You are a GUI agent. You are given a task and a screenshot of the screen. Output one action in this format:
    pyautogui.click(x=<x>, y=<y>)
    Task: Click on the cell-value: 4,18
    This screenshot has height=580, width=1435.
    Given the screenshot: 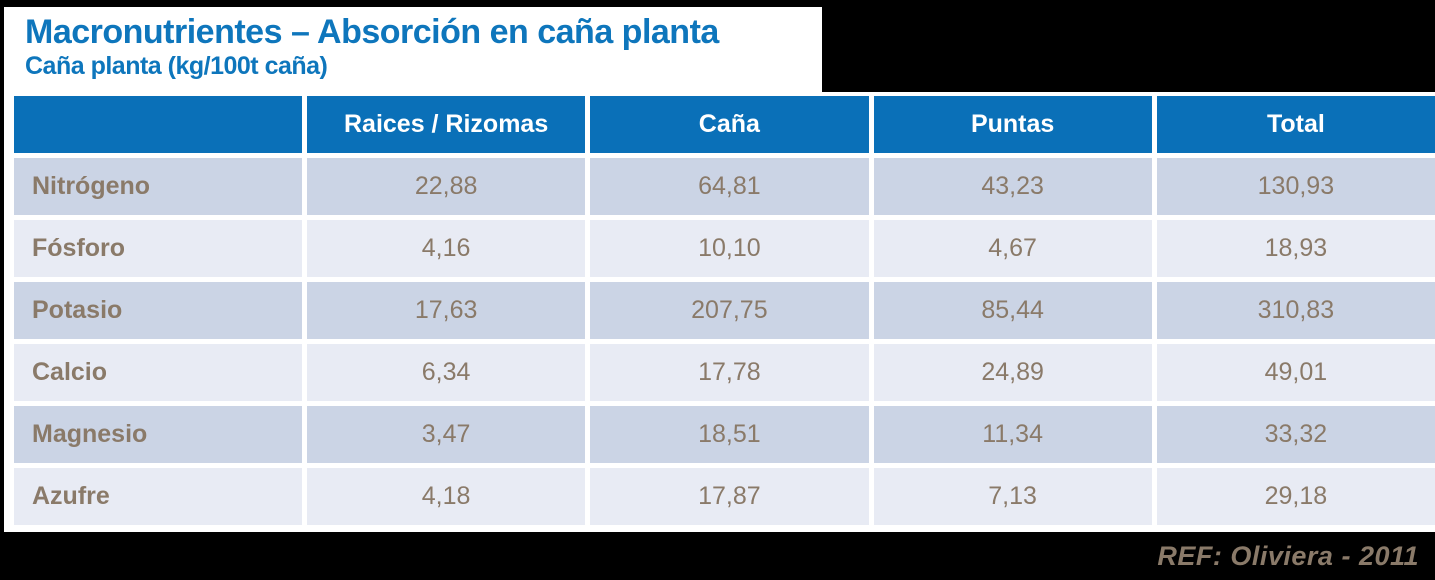 What is the action you would take?
    pyautogui.click(x=446, y=496)
    